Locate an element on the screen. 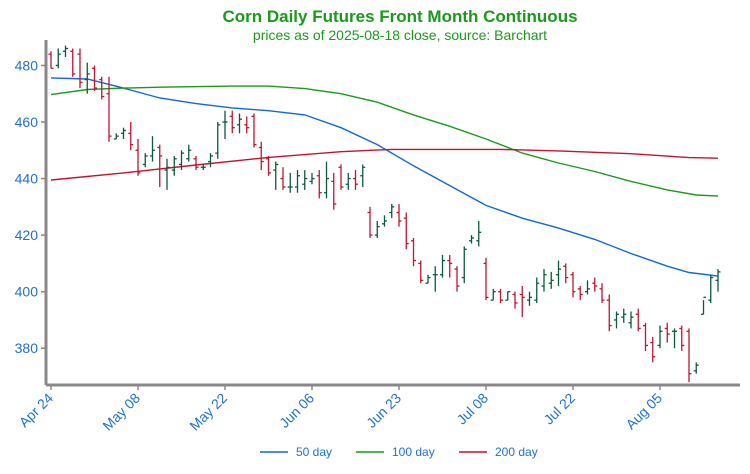 This screenshot has width=750, height=474. x-tick-label: May 08 is located at coordinates (121, 412).